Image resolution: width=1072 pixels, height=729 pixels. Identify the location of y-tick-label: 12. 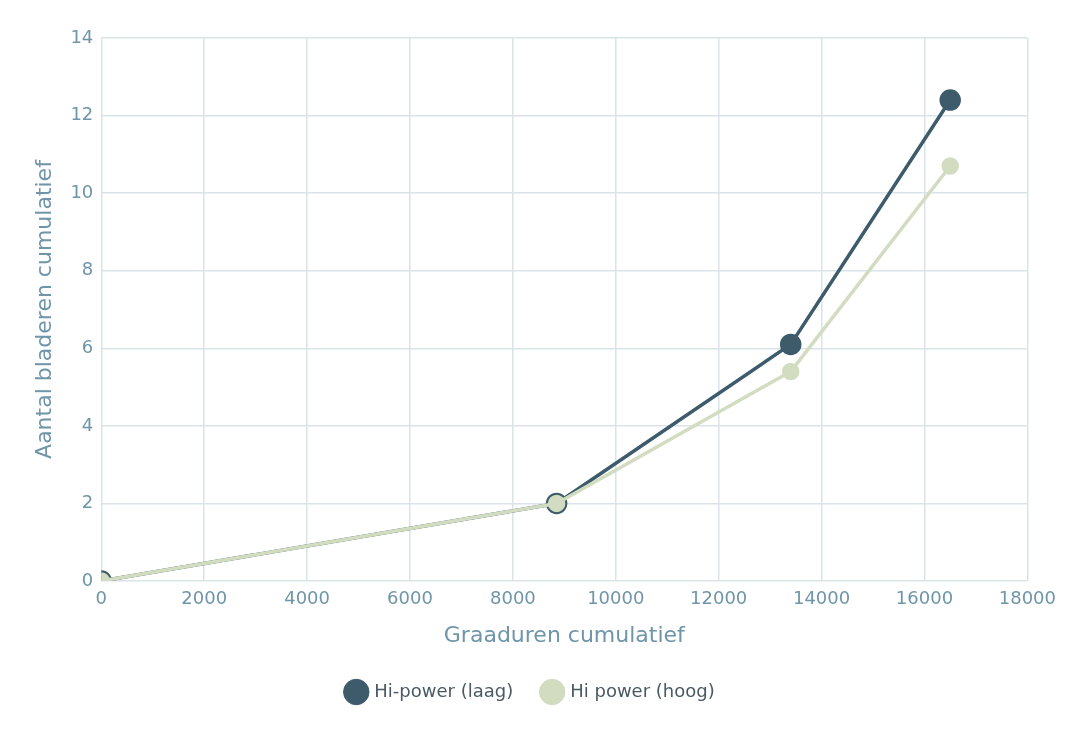
(82, 114).